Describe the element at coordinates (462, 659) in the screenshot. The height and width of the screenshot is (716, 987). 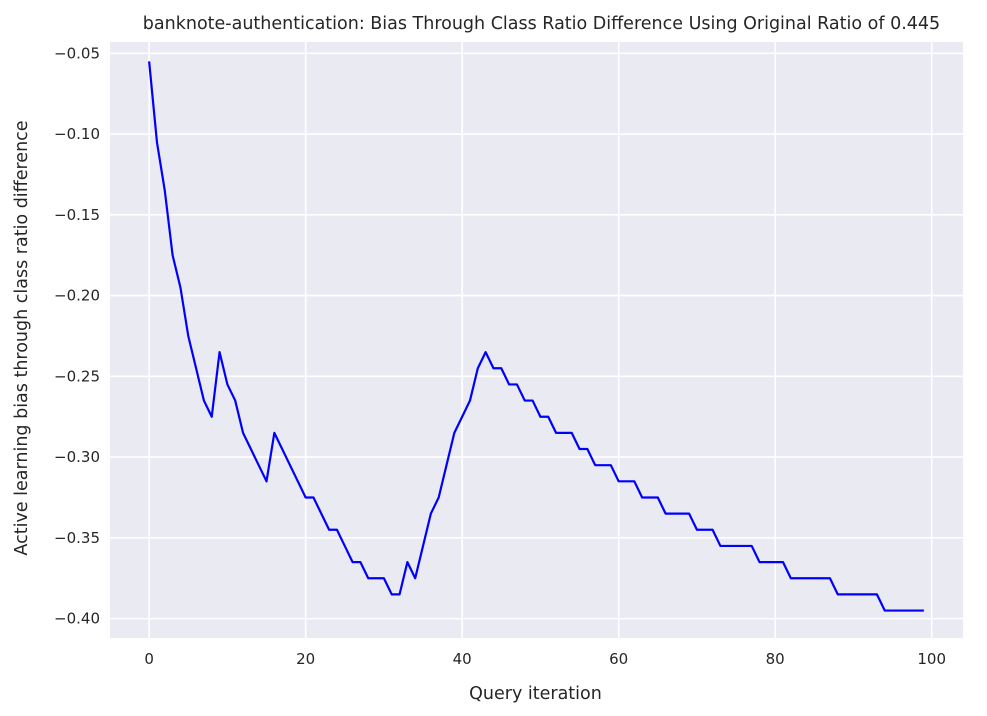
I see `x-tick-label: 40` at that location.